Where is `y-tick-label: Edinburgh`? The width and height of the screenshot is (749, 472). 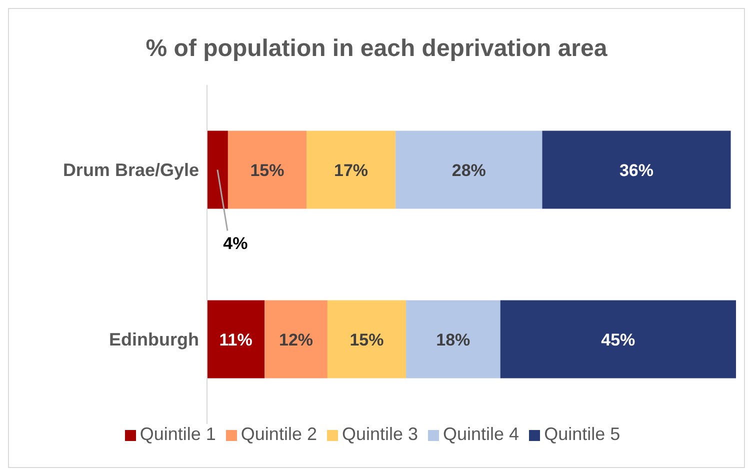 y-tick-label: Edinburgh is located at coordinates (154, 340).